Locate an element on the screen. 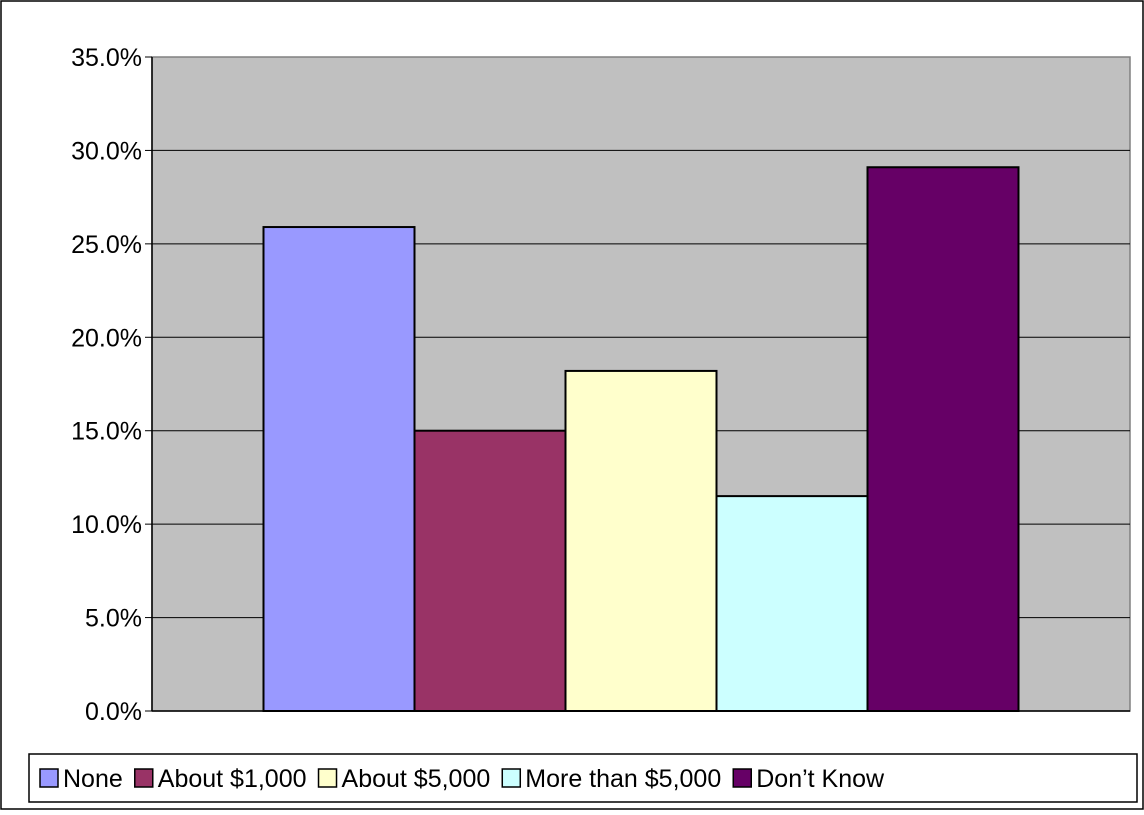  y-tick-label: 0.0% is located at coordinates (113, 712).